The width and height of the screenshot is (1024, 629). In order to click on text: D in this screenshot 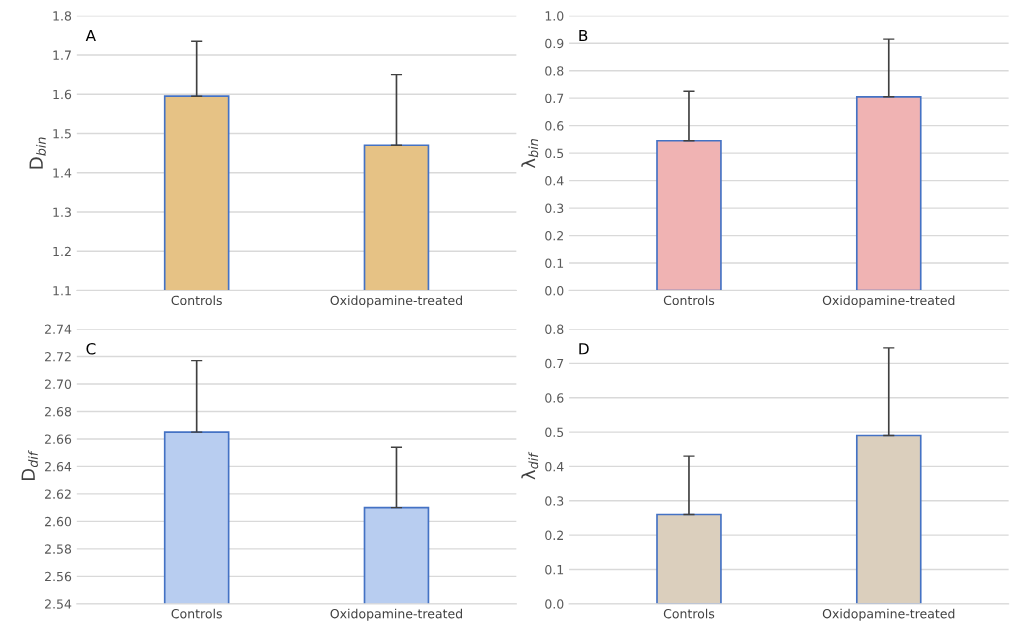, I will do `click(584, 349)`.